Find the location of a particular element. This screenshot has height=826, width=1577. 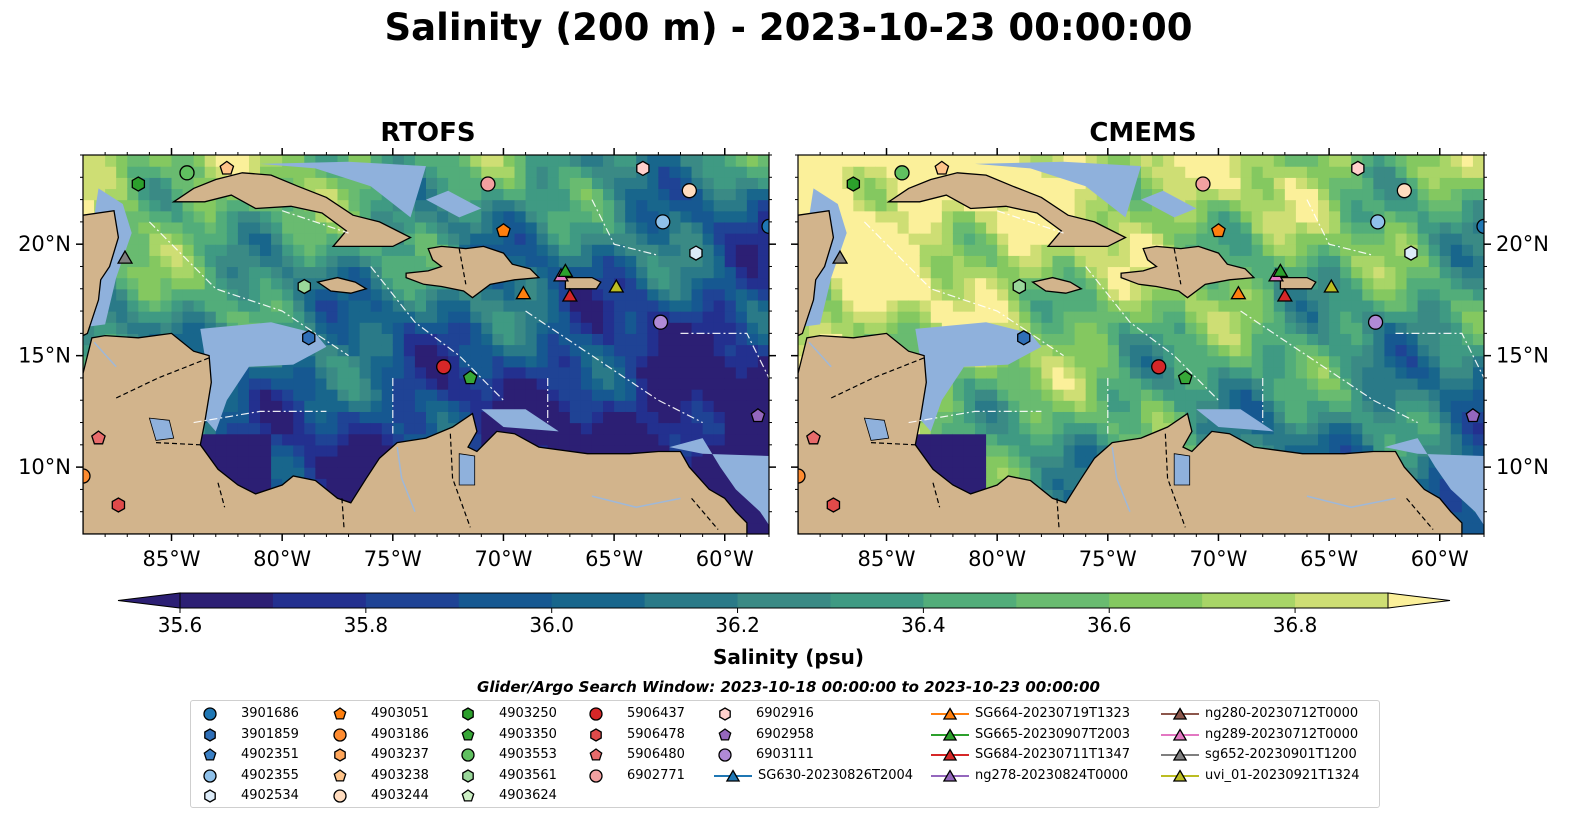

legend-label: 4902534 is located at coordinates (270, 796).